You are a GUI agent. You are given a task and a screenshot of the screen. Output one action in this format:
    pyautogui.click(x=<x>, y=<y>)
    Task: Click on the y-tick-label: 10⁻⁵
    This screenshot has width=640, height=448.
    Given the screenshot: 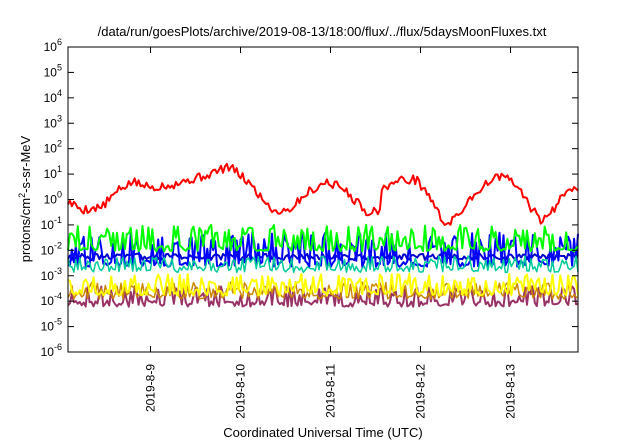 What is the action you would take?
    pyautogui.click(x=51, y=325)
    